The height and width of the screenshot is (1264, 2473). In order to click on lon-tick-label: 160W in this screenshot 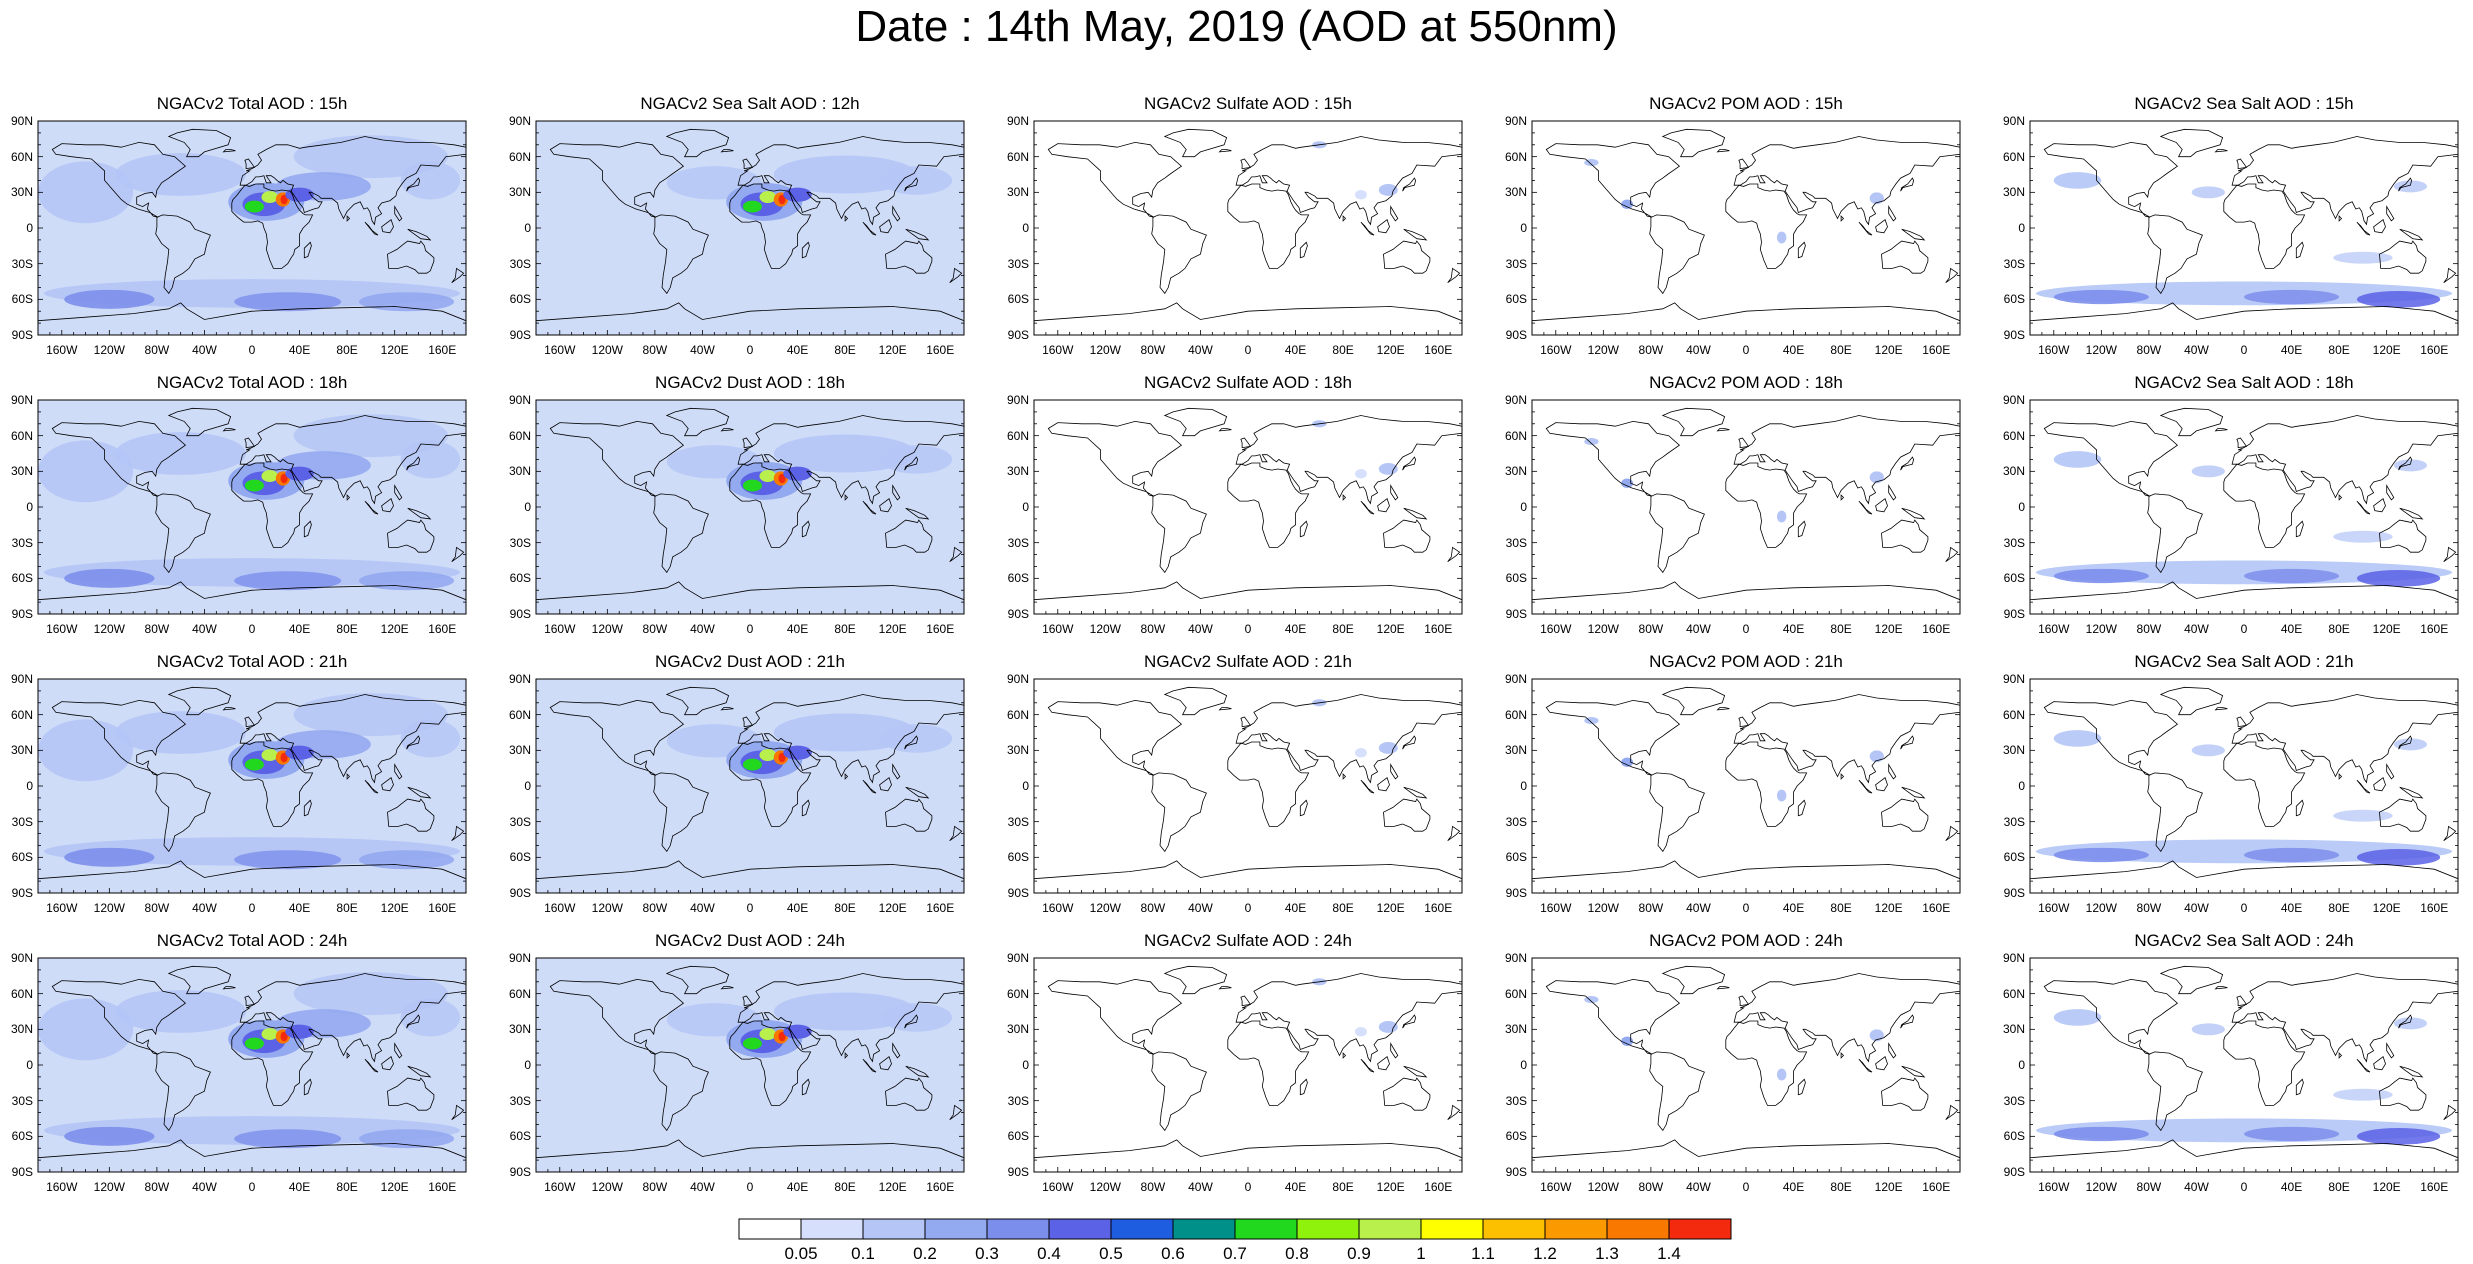, I will do `click(1556, 350)`.